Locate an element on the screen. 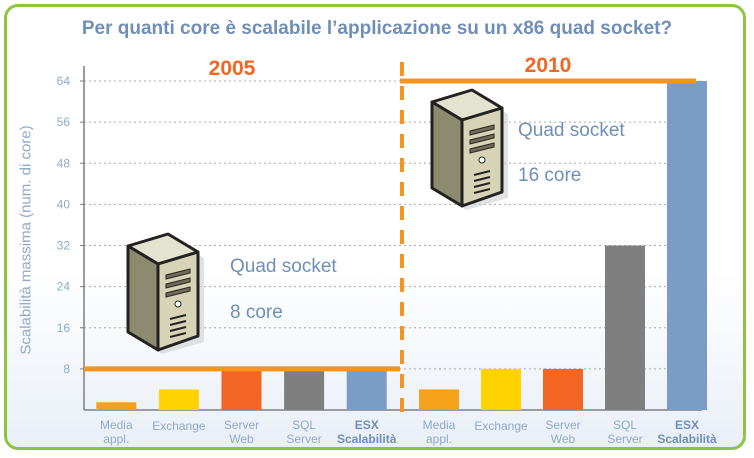  callout-2010-line1: Quad socket is located at coordinates (571, 130).